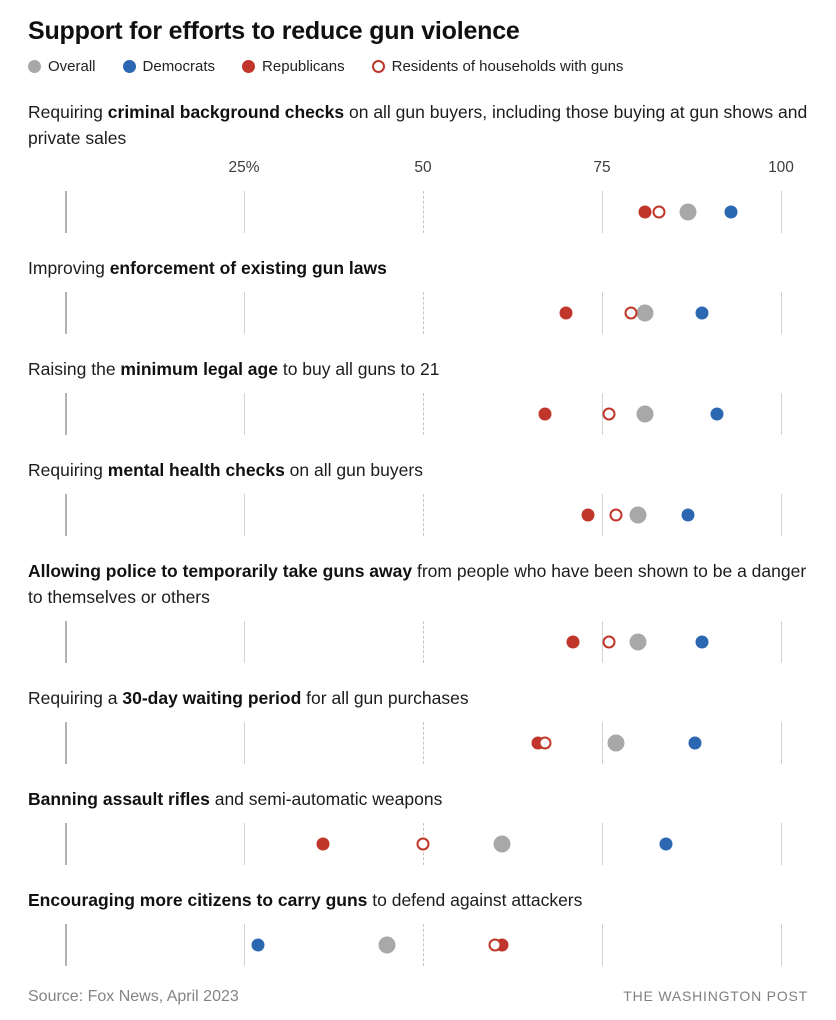 The height and width of the screenshot is (1020, 836). Describe the element at coordinates (303, 66) in the screenshot. I see `legend-label: Republicans` at that location.